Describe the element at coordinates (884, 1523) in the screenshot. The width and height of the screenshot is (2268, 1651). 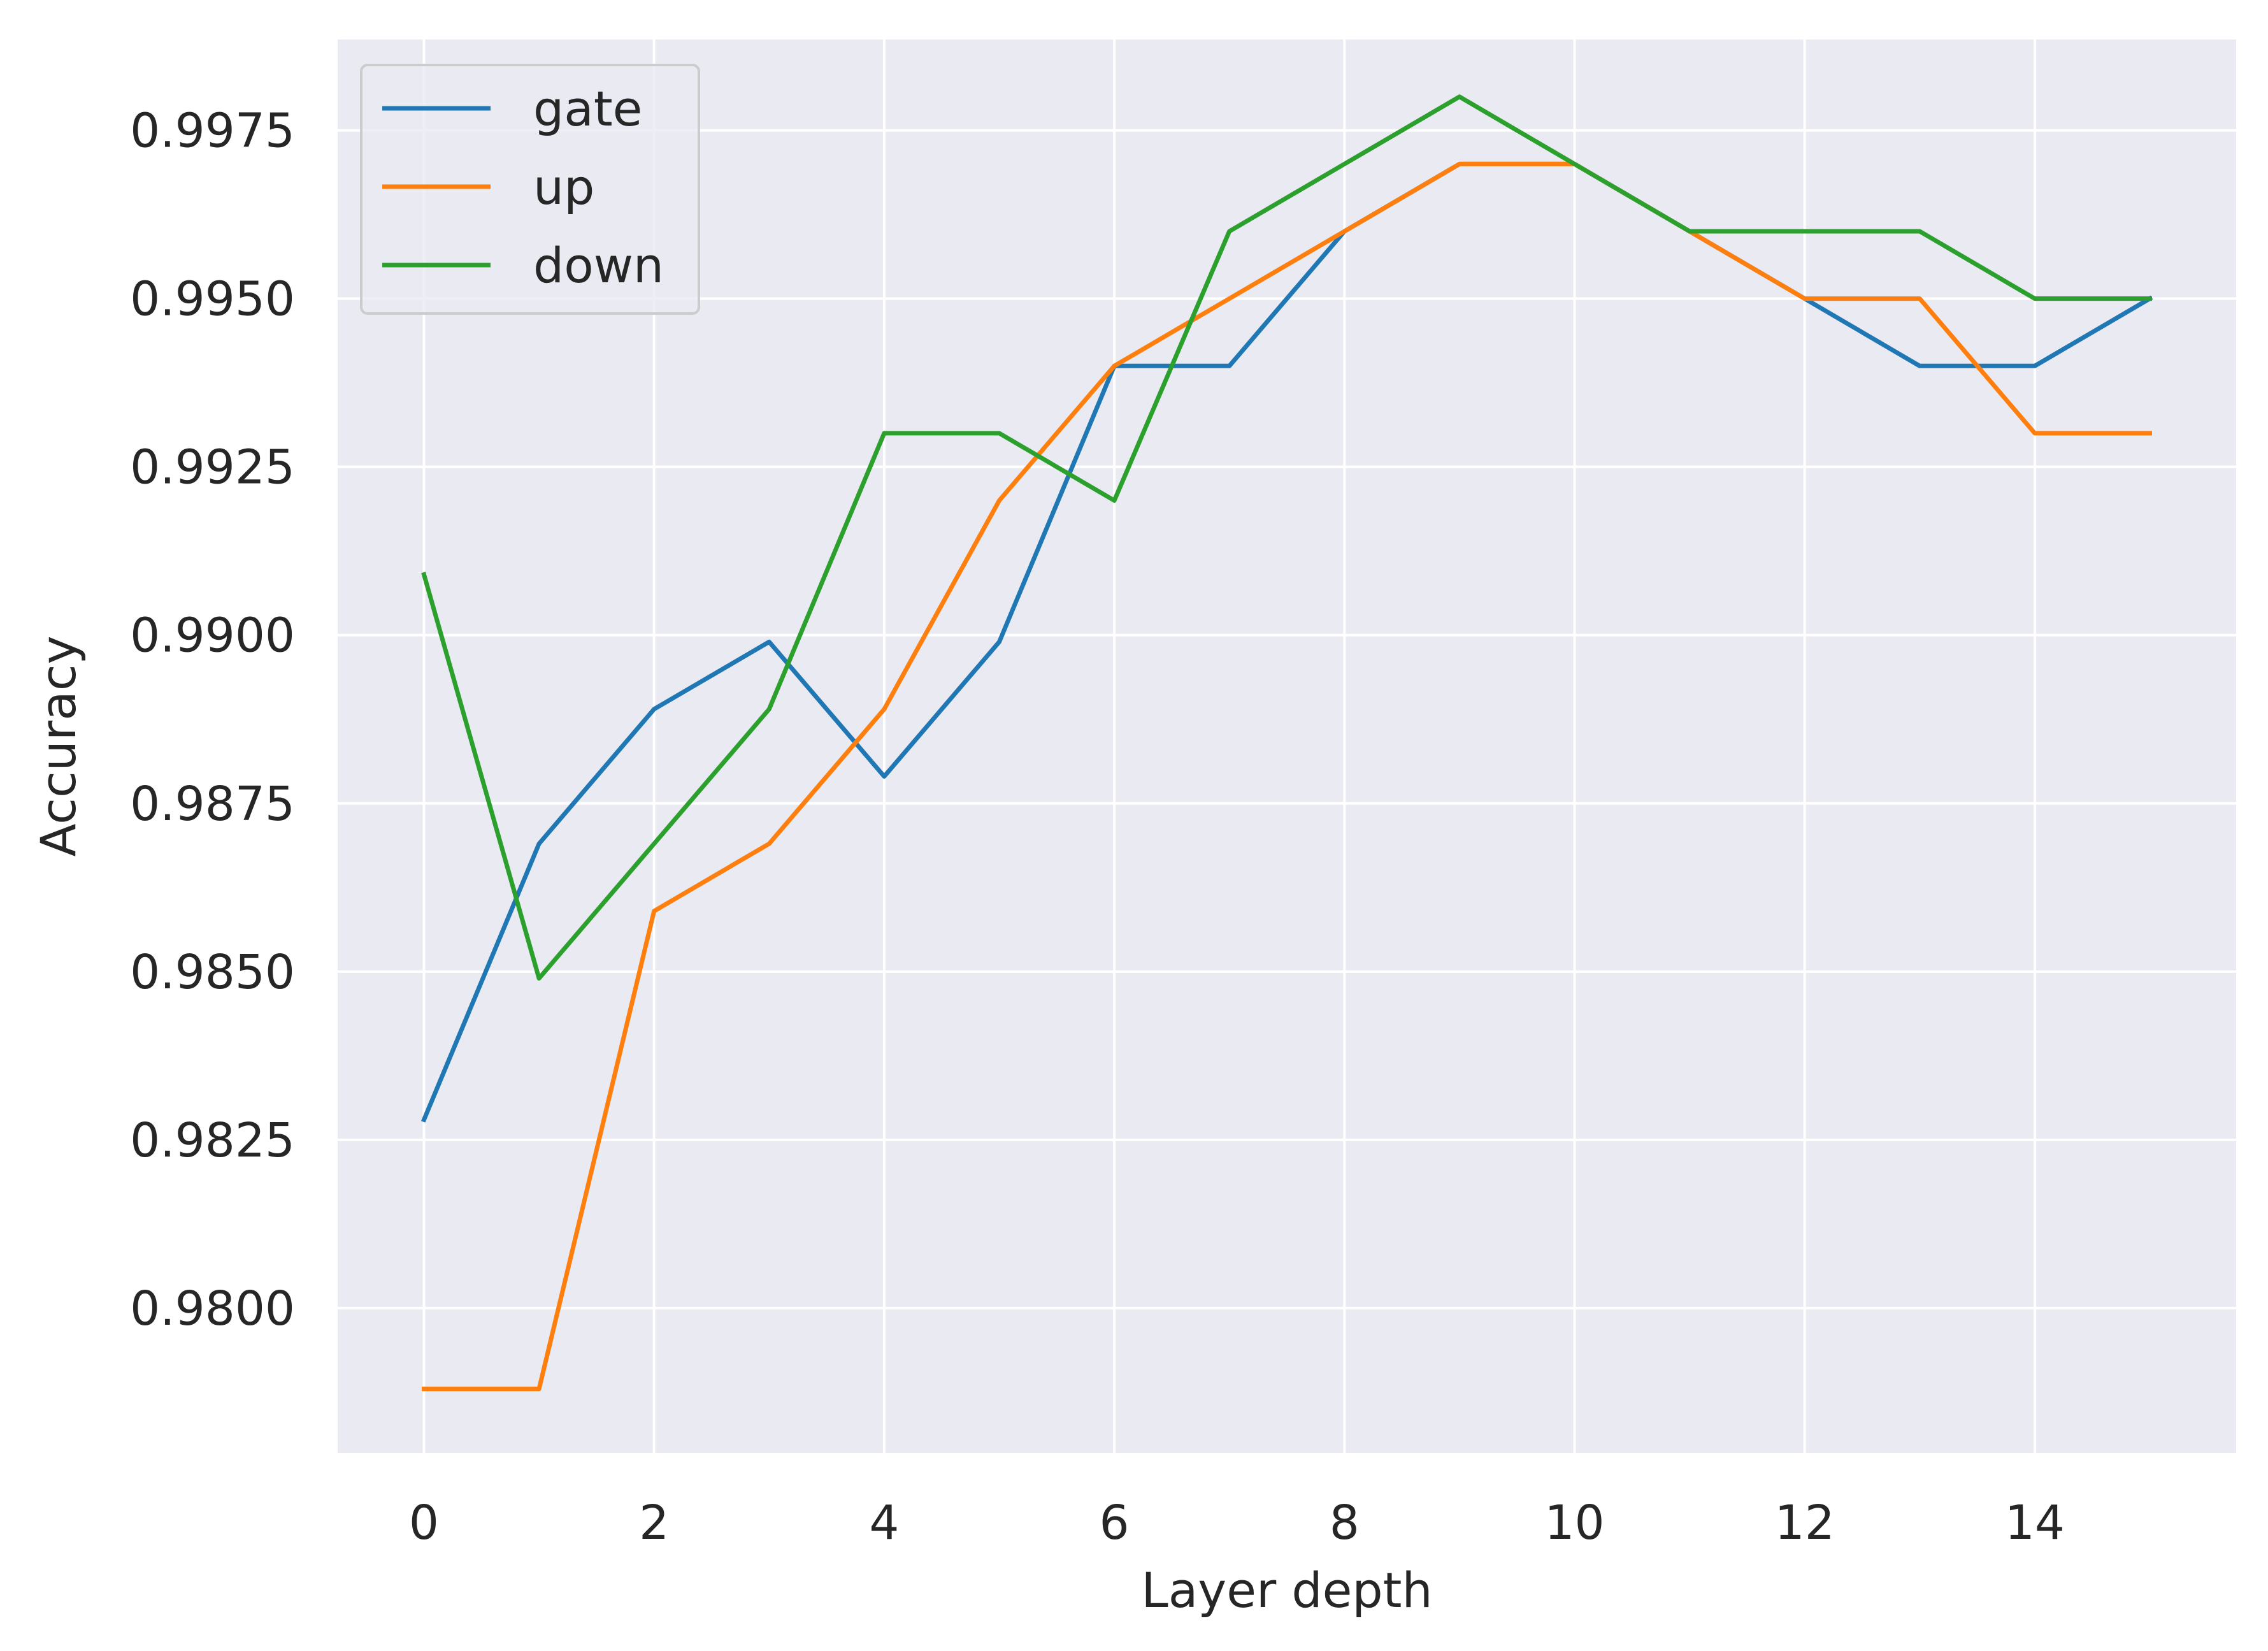
I see `x-tick-label: 4` at that location.